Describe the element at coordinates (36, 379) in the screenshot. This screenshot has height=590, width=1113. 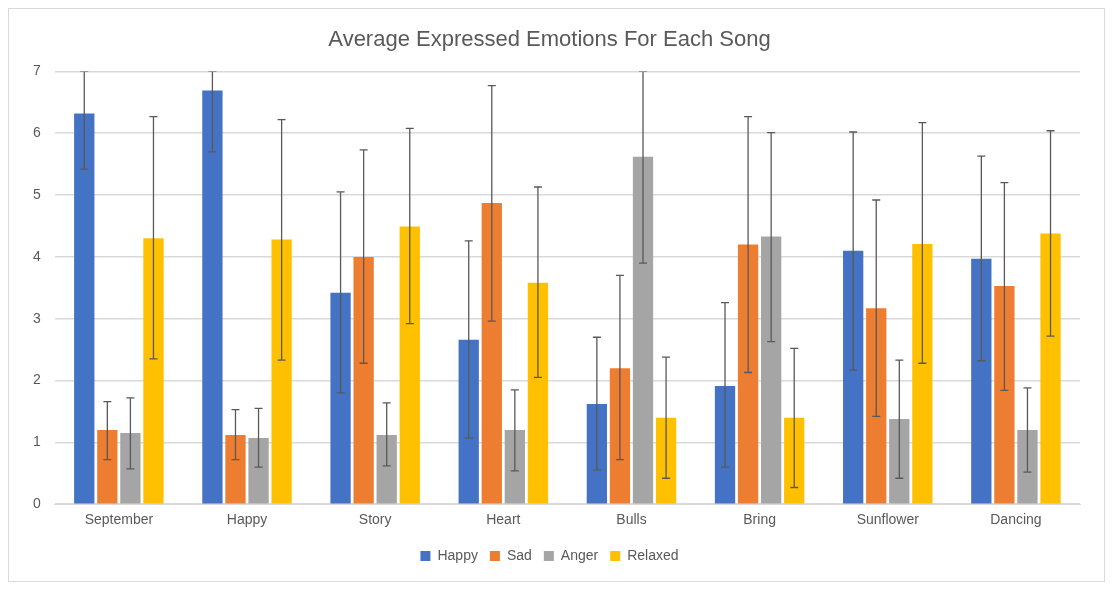
I see `y-tick-label: 2` at that location.